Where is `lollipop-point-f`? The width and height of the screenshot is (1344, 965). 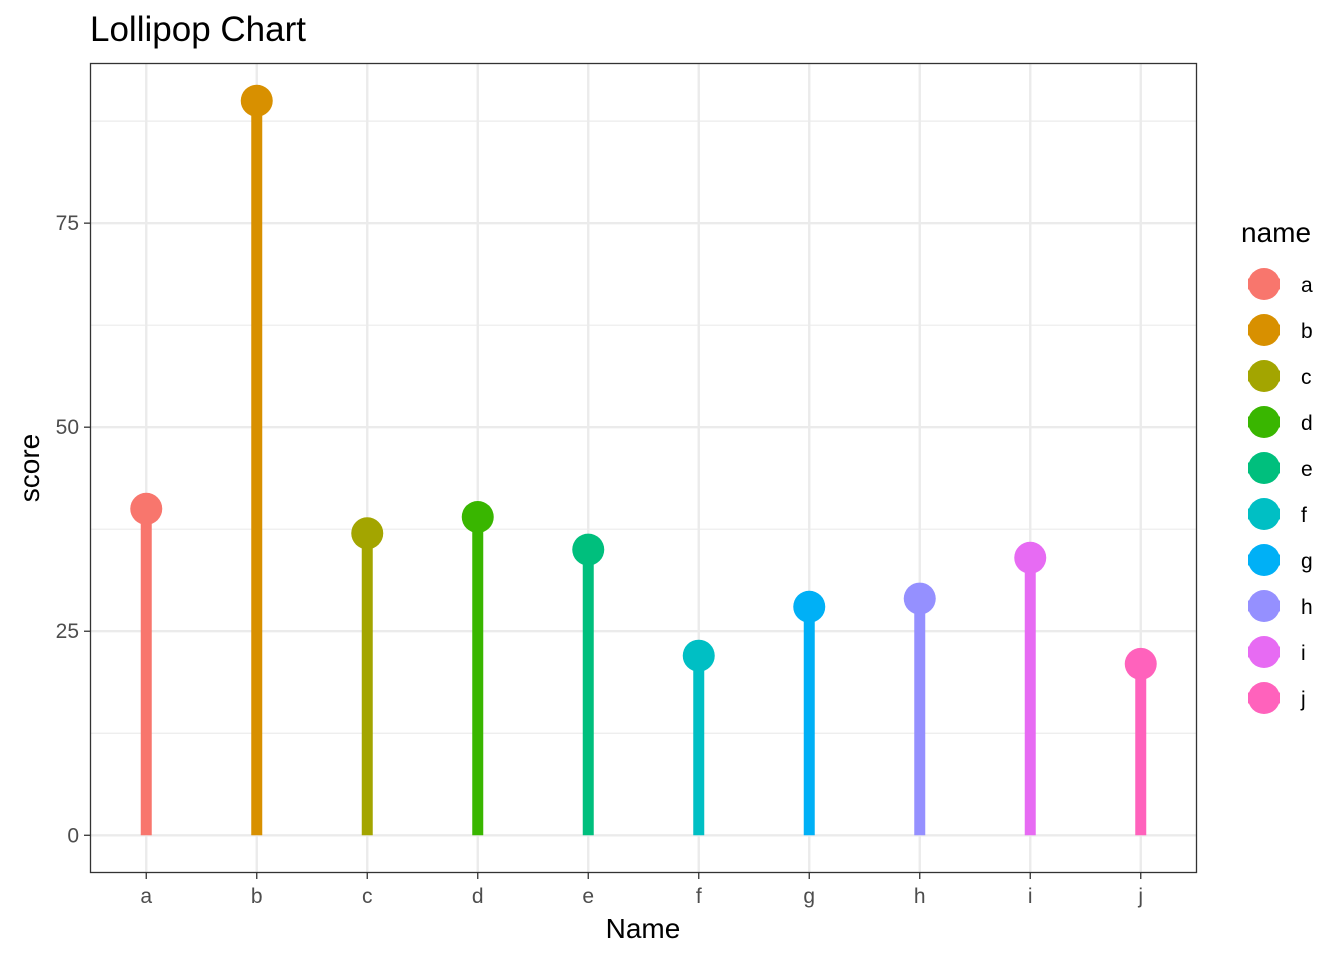 lollipop-point-f is located at coordinates (698, 655).